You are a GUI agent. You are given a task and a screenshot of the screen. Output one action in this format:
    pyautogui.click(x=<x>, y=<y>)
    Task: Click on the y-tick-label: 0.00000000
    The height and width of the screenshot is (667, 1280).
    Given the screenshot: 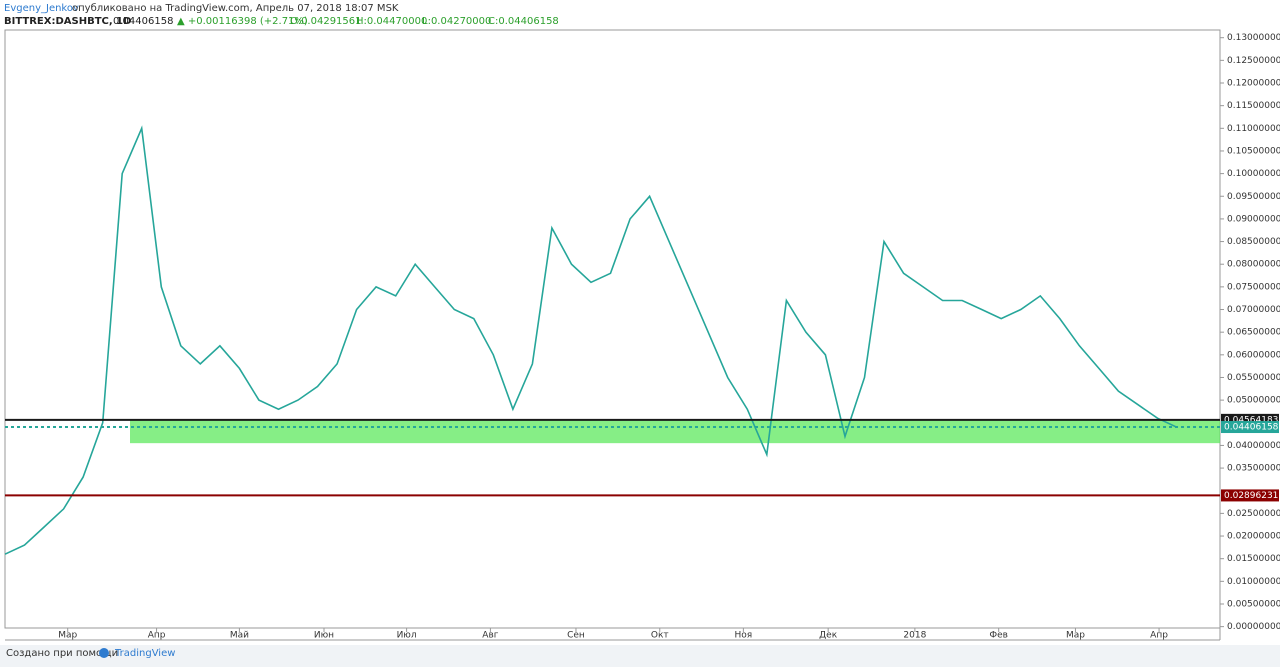 What is the action you would take?
    pyautogui.click(x=1253, y=627)
    